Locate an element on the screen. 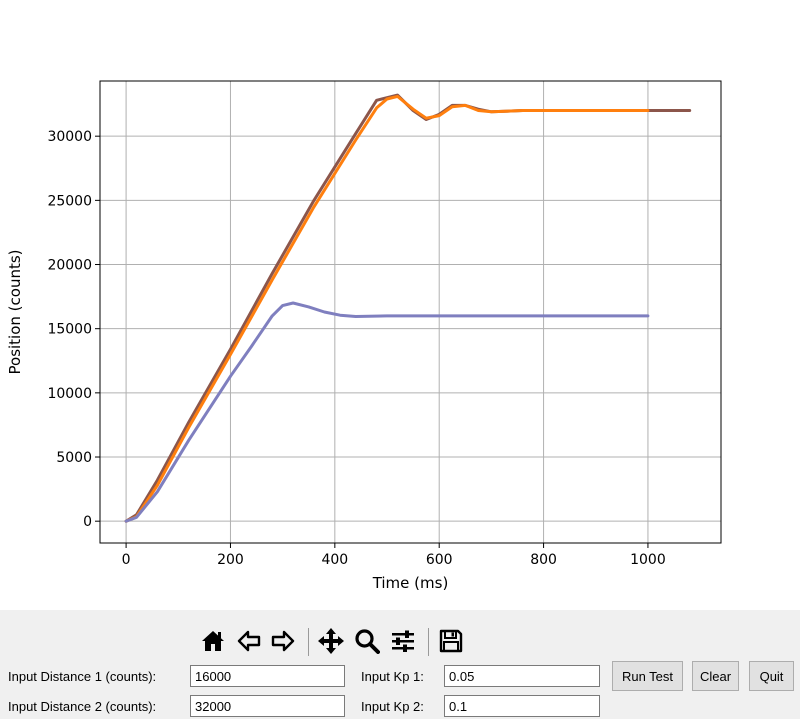  x-tick-label: 800 is located at coordinates (543, 560).